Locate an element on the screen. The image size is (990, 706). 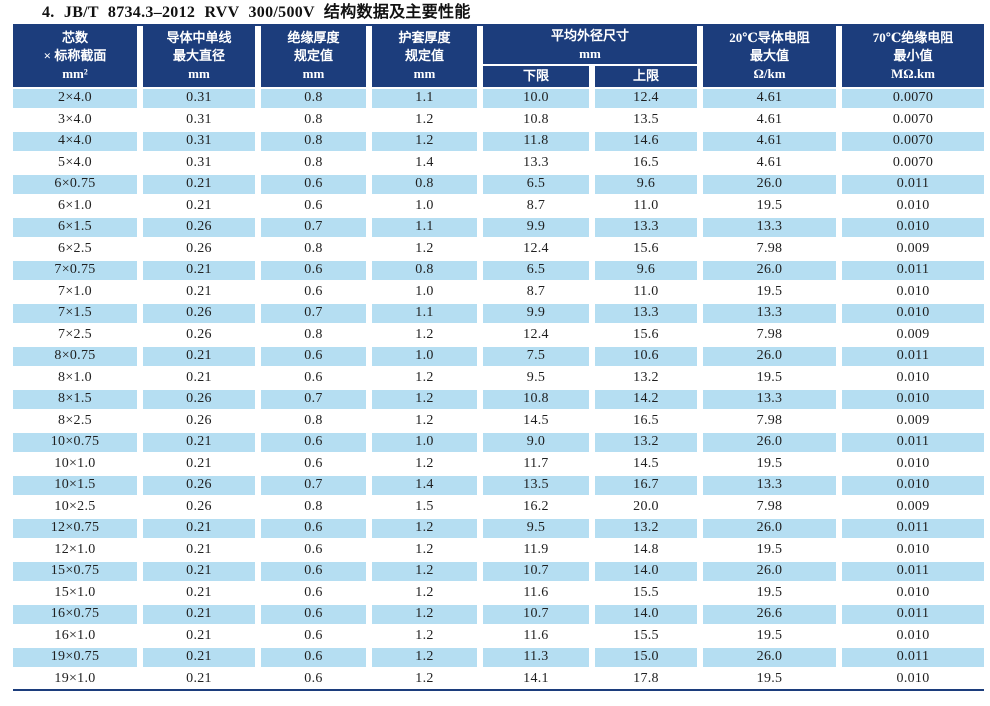
cell-cores: 4×4.0 is located at coordinates (75, 141).